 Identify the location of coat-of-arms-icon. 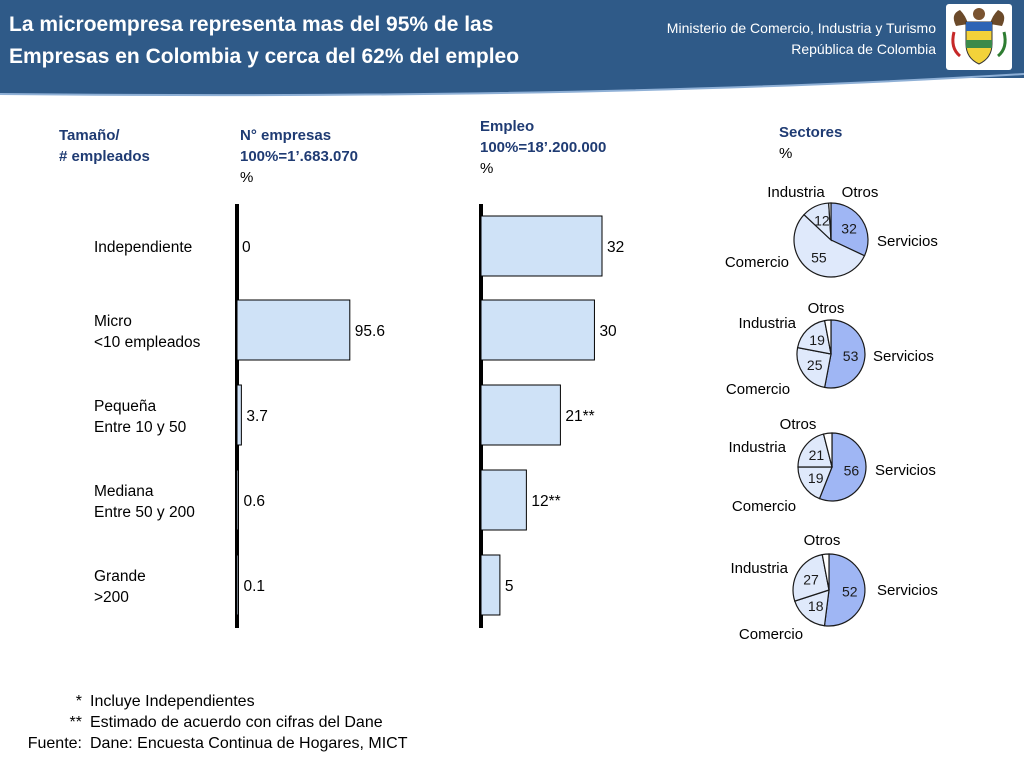
(979, 37).